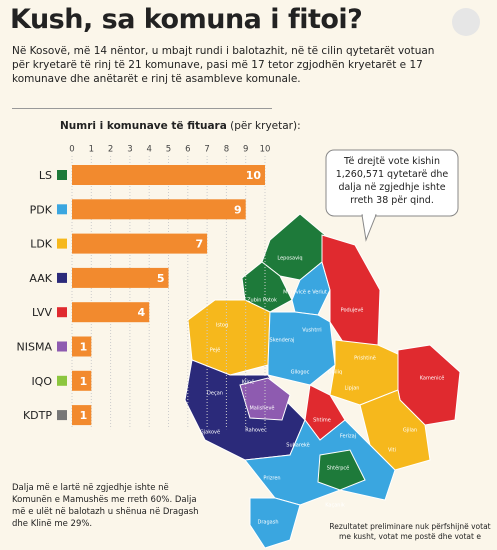 This screenshot has height=550, width=497. What do you see at coordinates (215, 394) in the screenshot?
I see `map-label: Deçan` at bounding box center [215, 394].